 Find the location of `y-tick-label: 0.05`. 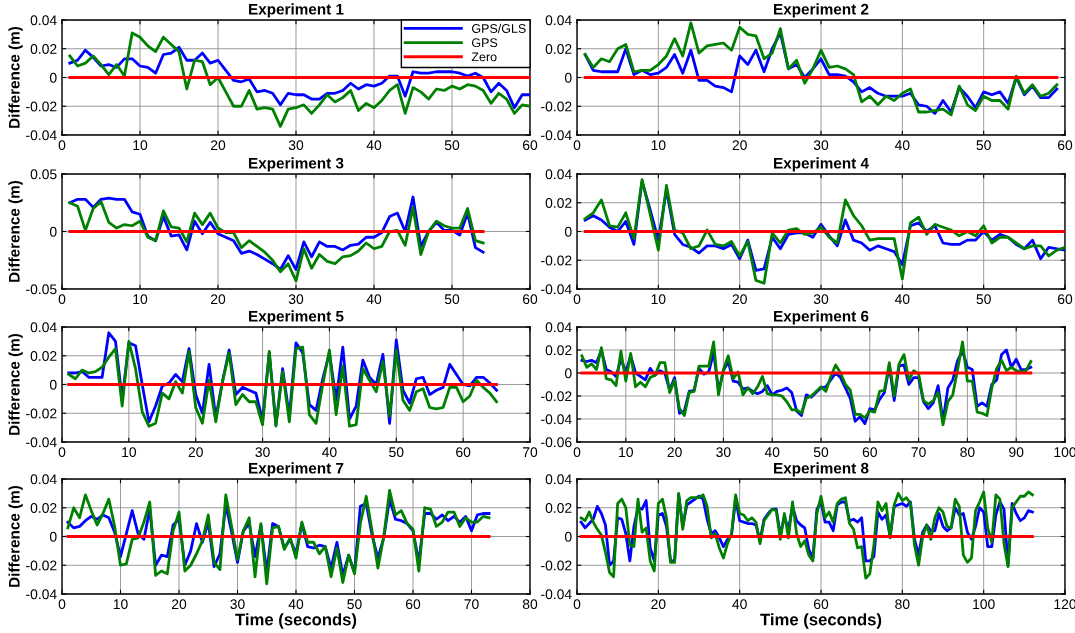

y-tick-label: 0.05 is located at coordinates (43, 174).